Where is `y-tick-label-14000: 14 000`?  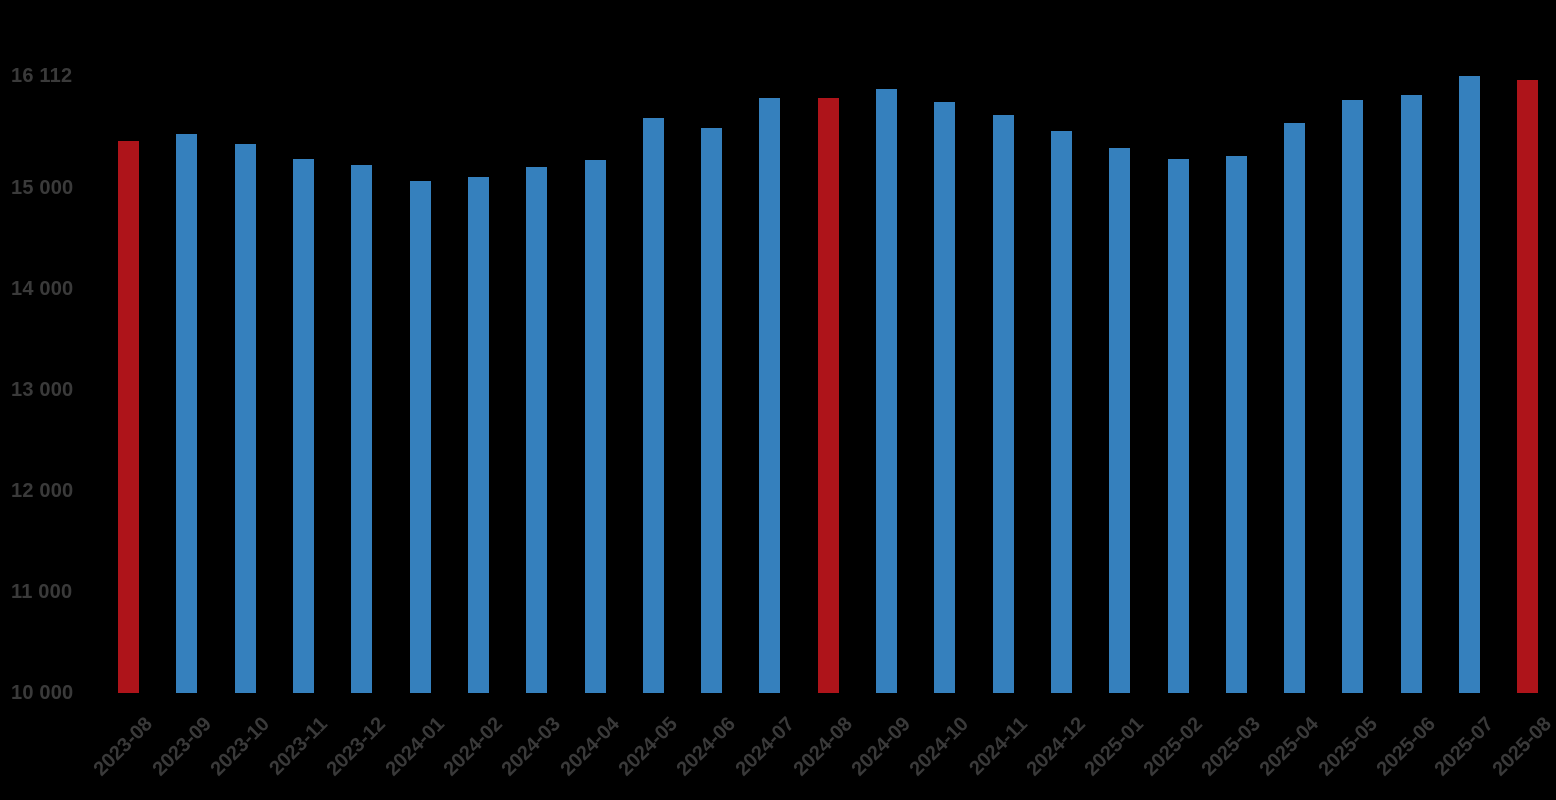 y-tick-label-14000: 14 000 is located at coordinates (42, 289).